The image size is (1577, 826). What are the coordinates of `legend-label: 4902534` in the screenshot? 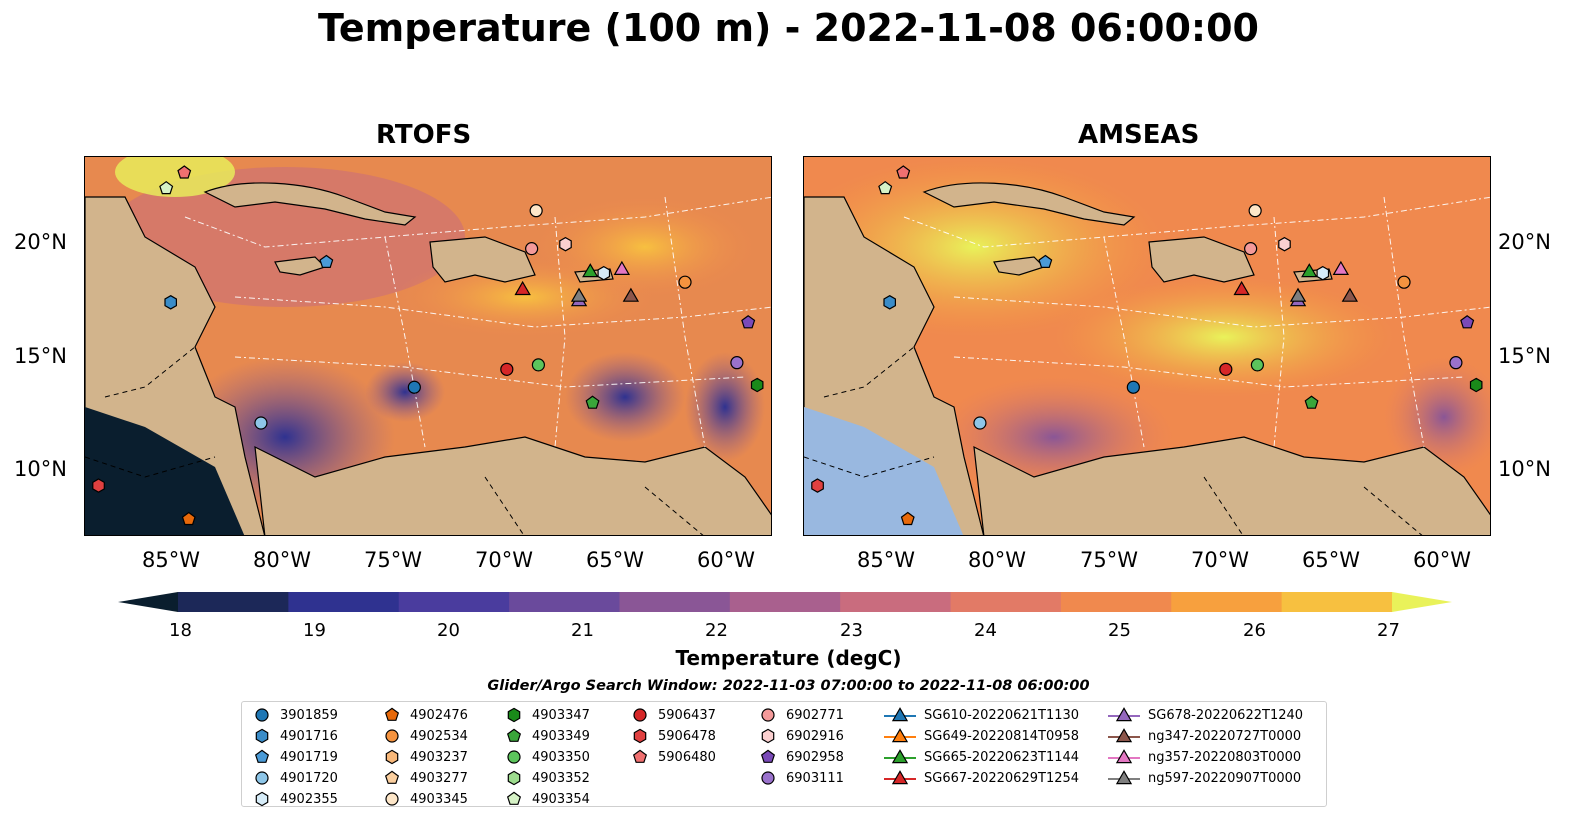 It's located at (439, 736).